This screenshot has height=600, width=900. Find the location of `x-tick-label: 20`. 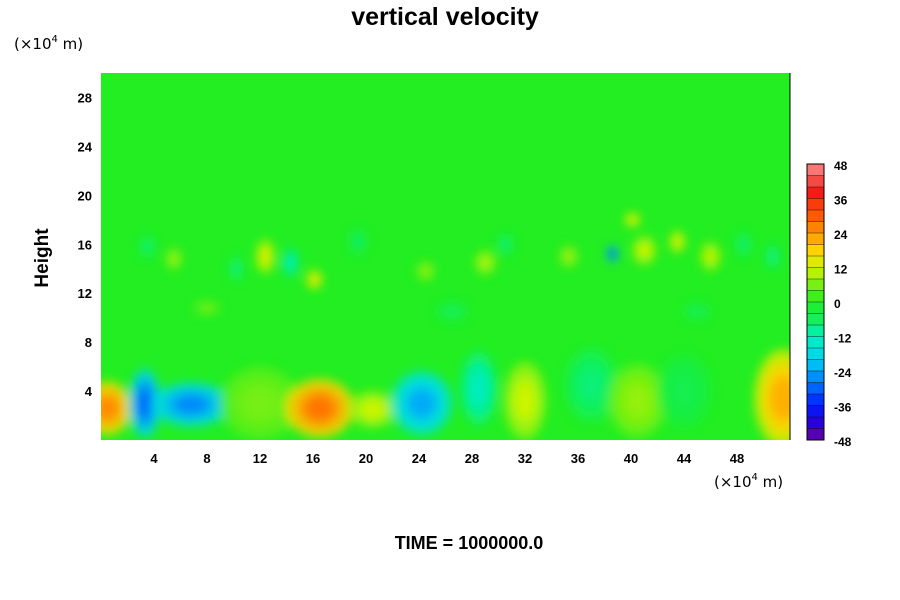

x-tick-label: 20 is located at coordinates (366, 458).